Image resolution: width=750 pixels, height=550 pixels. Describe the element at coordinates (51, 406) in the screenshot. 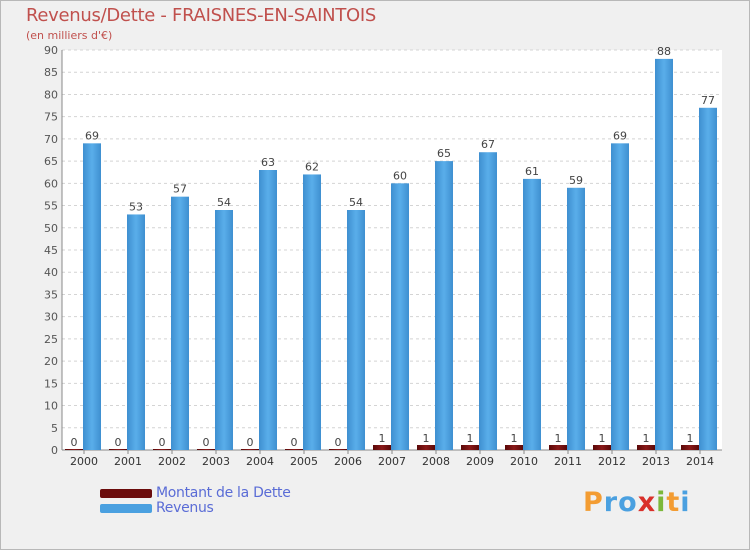

I see `y-tick-label: 10` at that location.